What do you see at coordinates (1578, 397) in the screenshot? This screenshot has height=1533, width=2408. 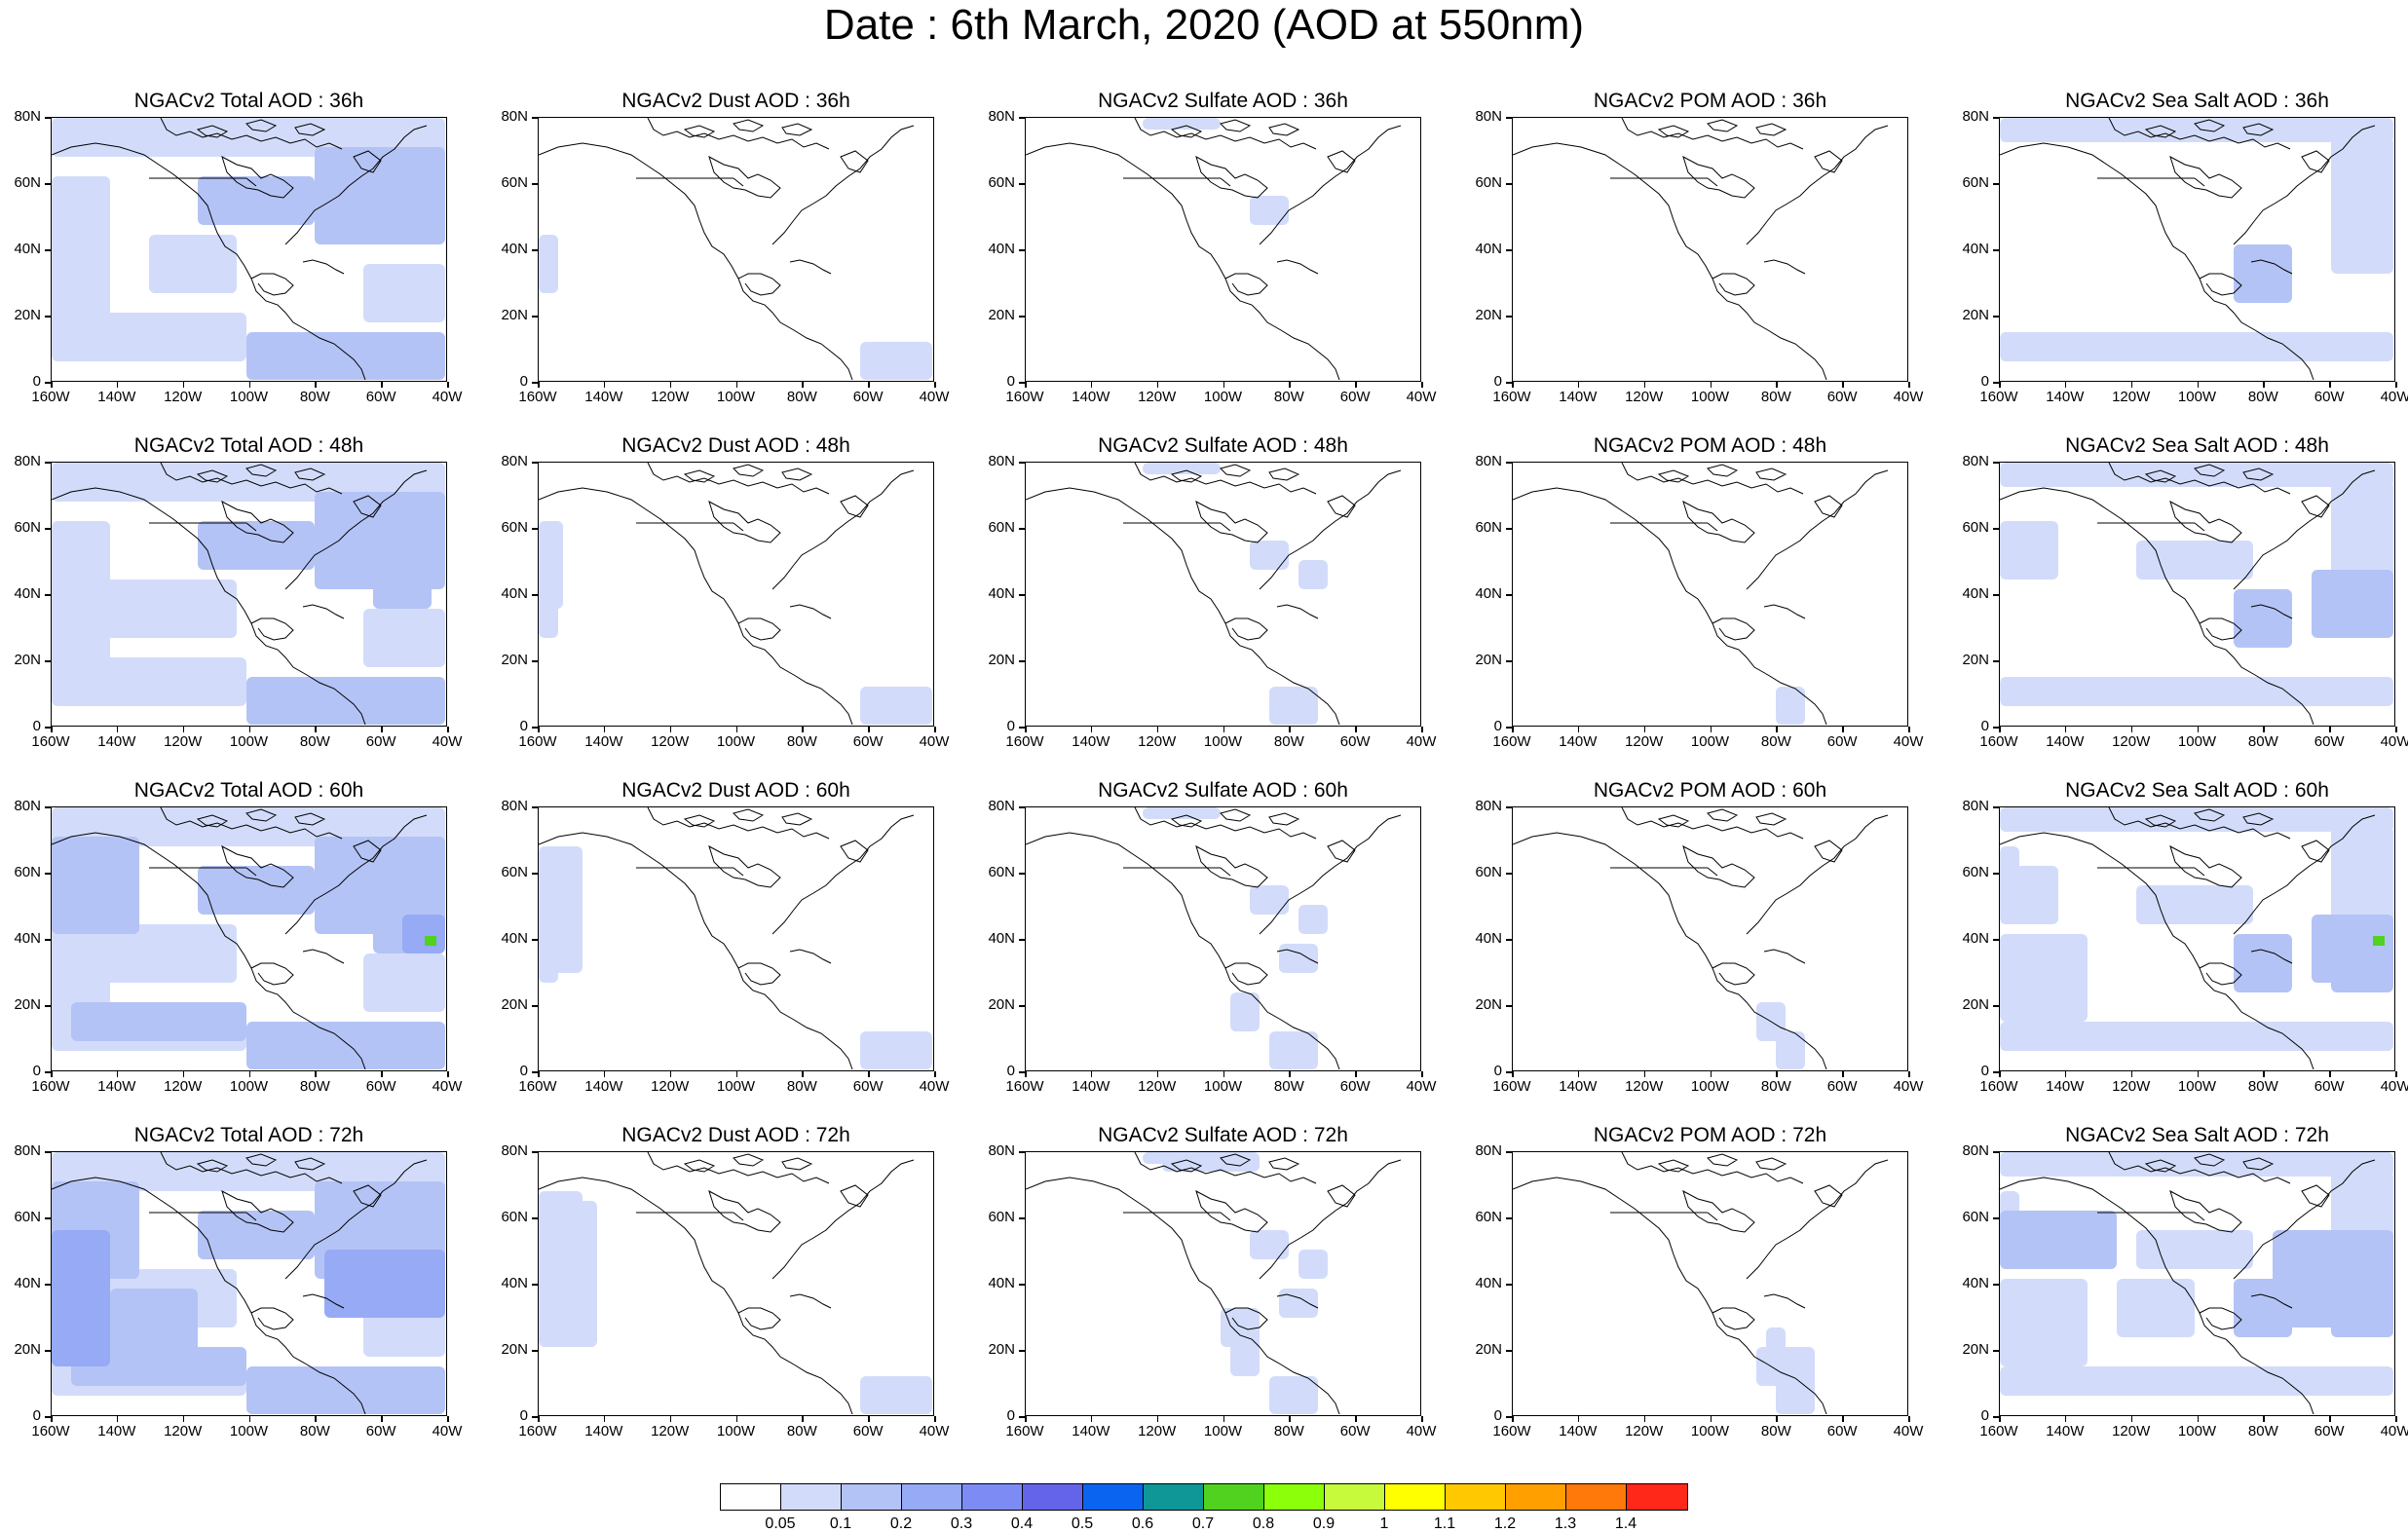 I see `lon-tick-label: 140W` at bounding box center [1578, 397].